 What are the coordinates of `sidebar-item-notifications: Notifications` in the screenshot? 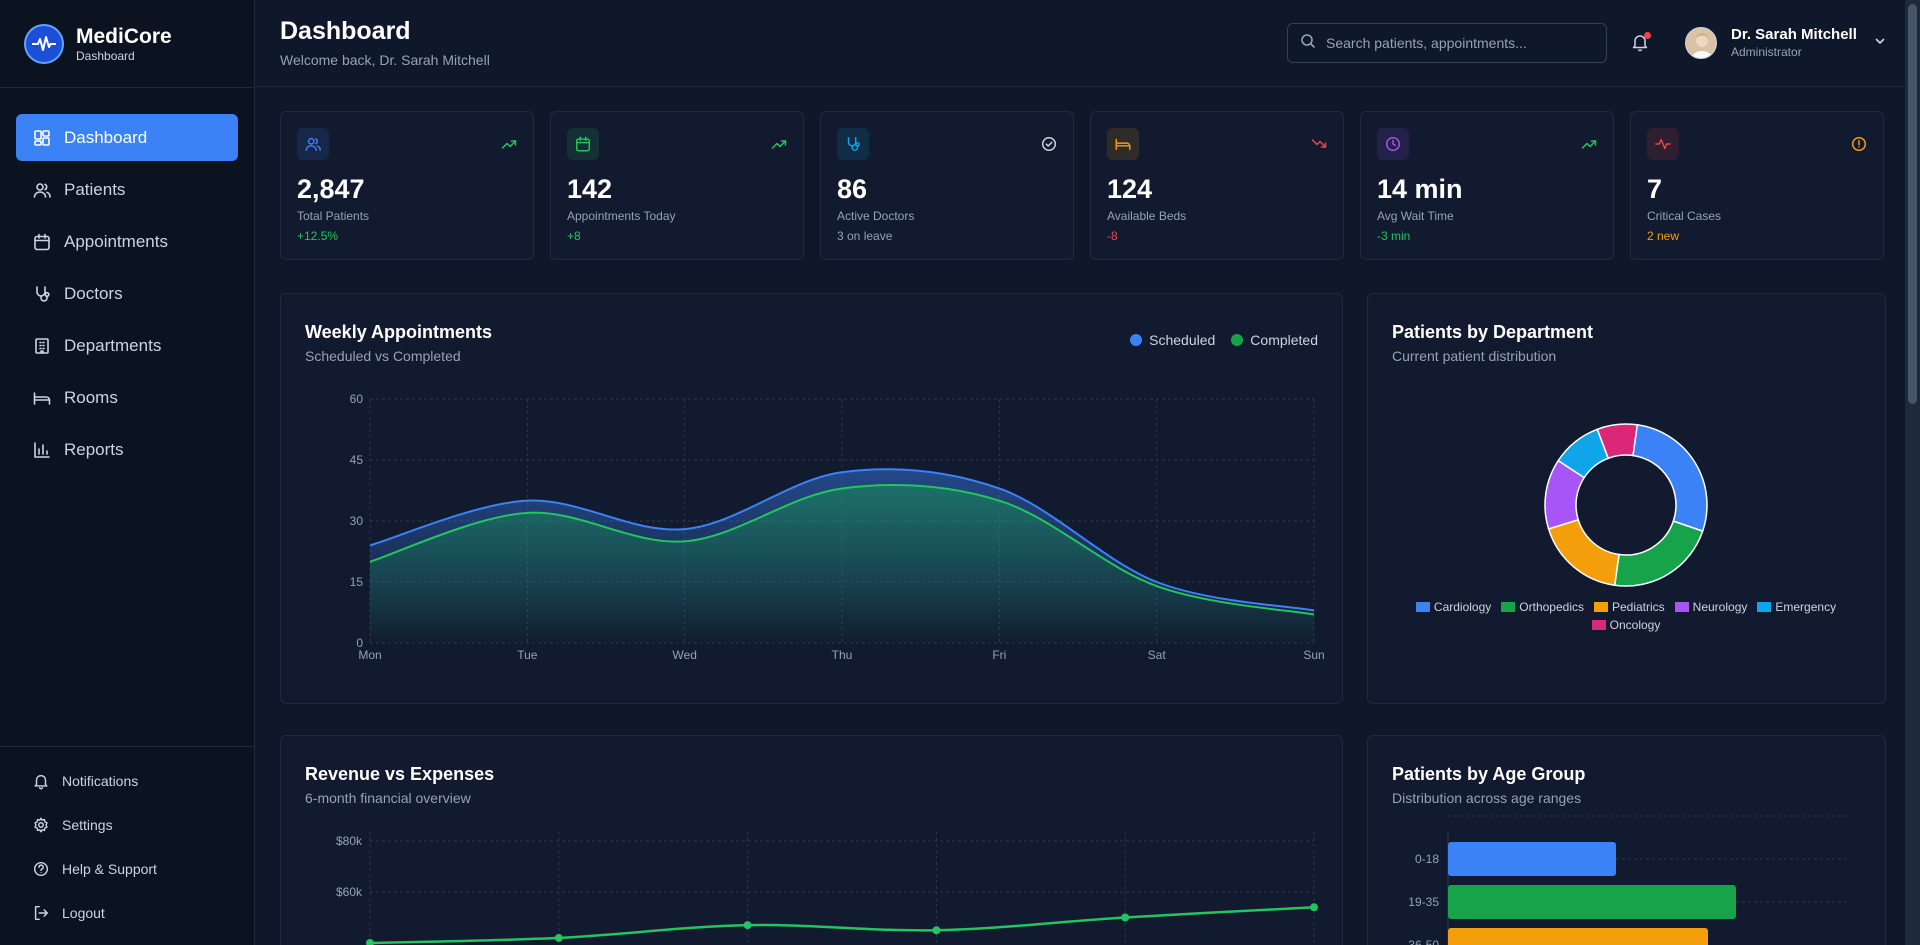 It's located at (127, 781).